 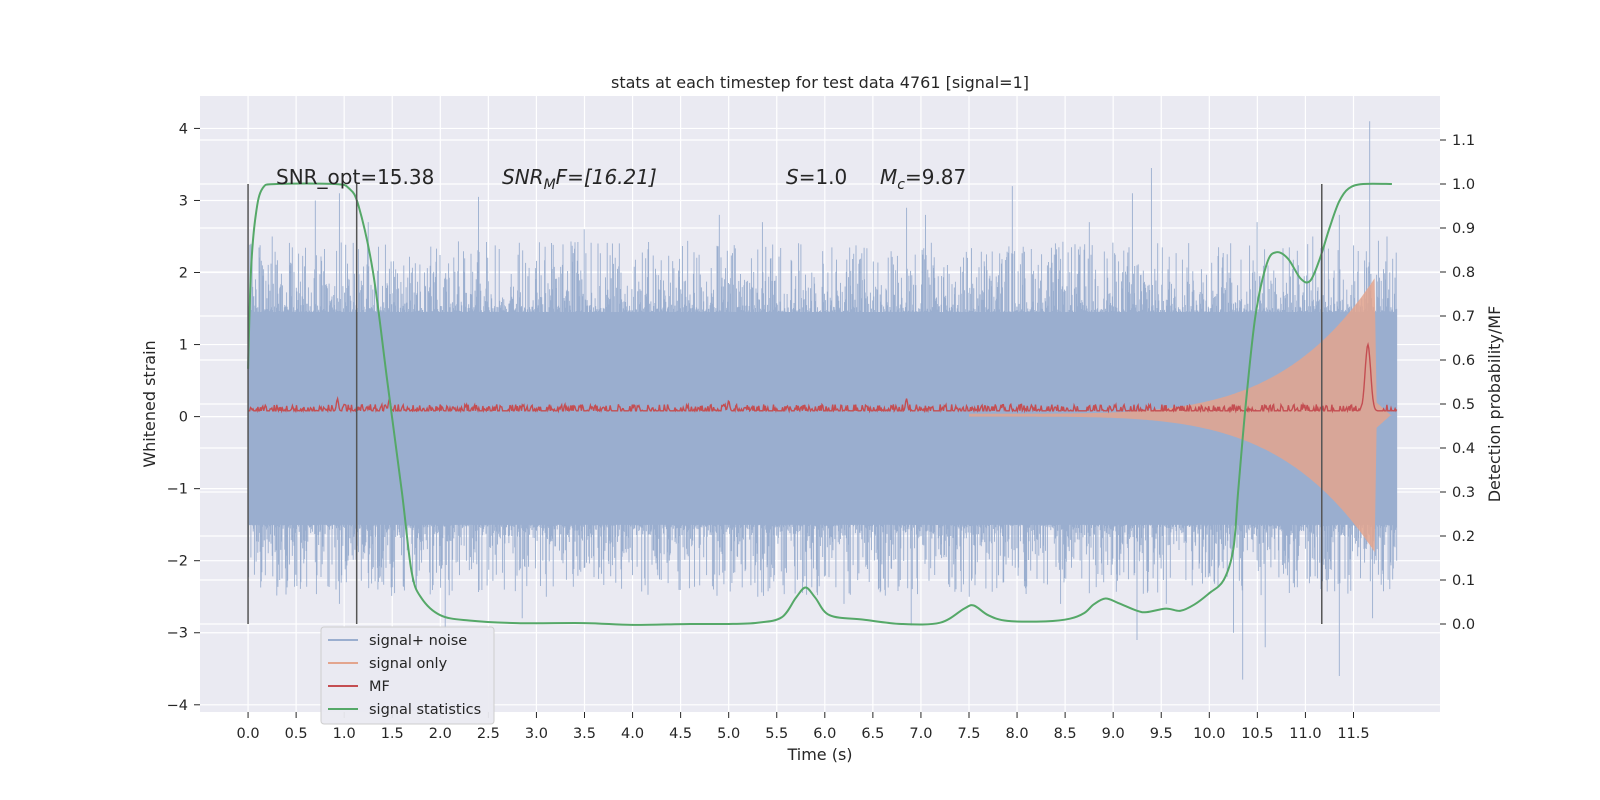 What do you see at coordinates (248, 734) in the screenshot?
I see `x-tick-label: 0.0` at bounding box center [248, 734].